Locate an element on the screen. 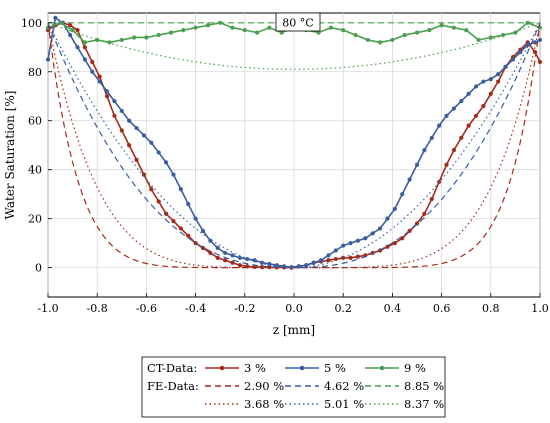 The height and width of the screenshot is (423, 550). y-tick-label: 20 is located at coordinates (35, 219).